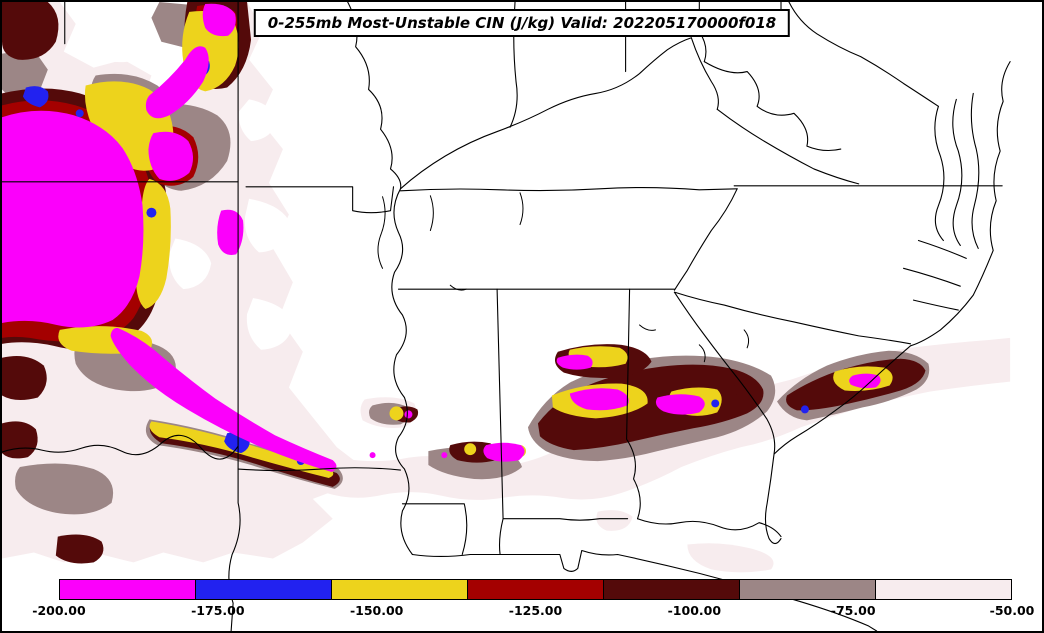 The image size is (1044, 633). I want to click on colorbar-segment-red, so click(536, 589).